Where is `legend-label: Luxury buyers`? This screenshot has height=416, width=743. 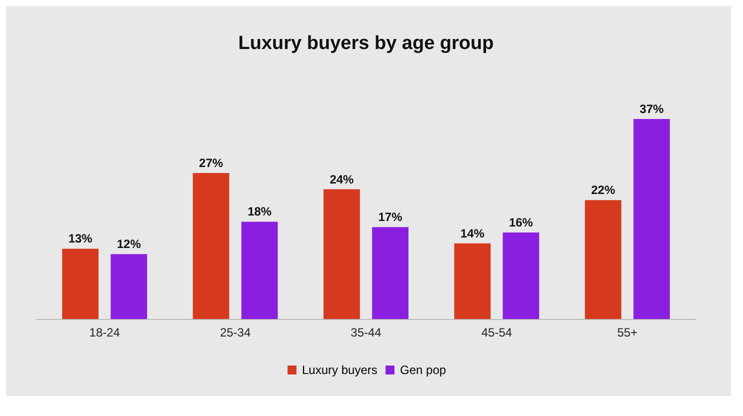
legend-label: Luxury buyers is located at coordinates (340, 370).